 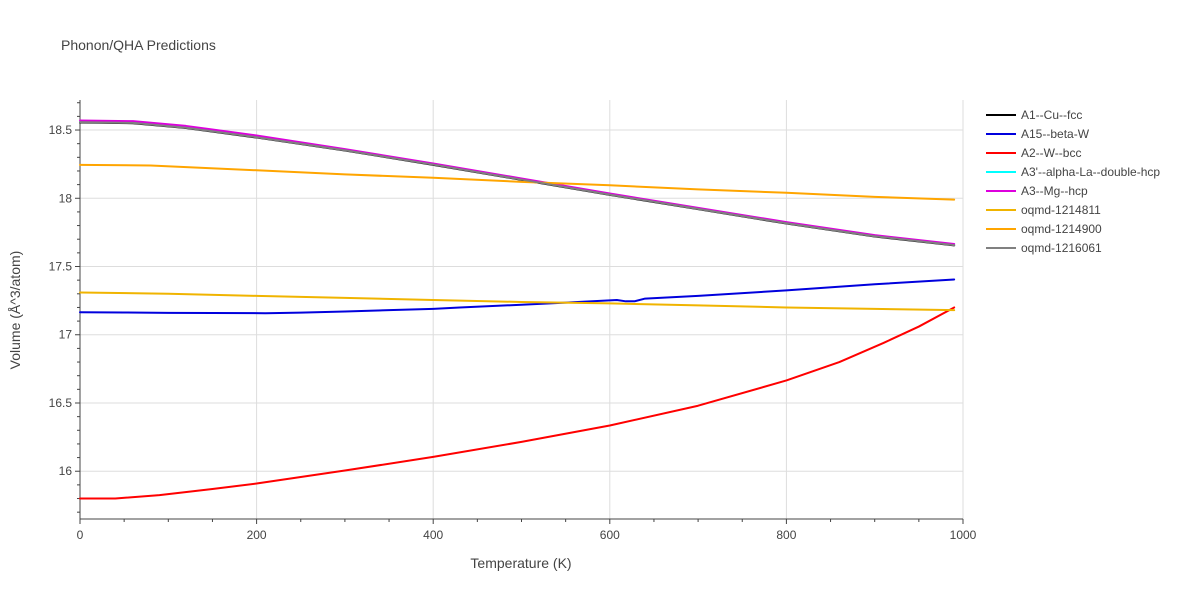 What do you see at coordinates (1090, 172) in the screenshot?
I see `legend-label: A3'--alpha-La--double-hcp` at bounding box center [1090, 172].